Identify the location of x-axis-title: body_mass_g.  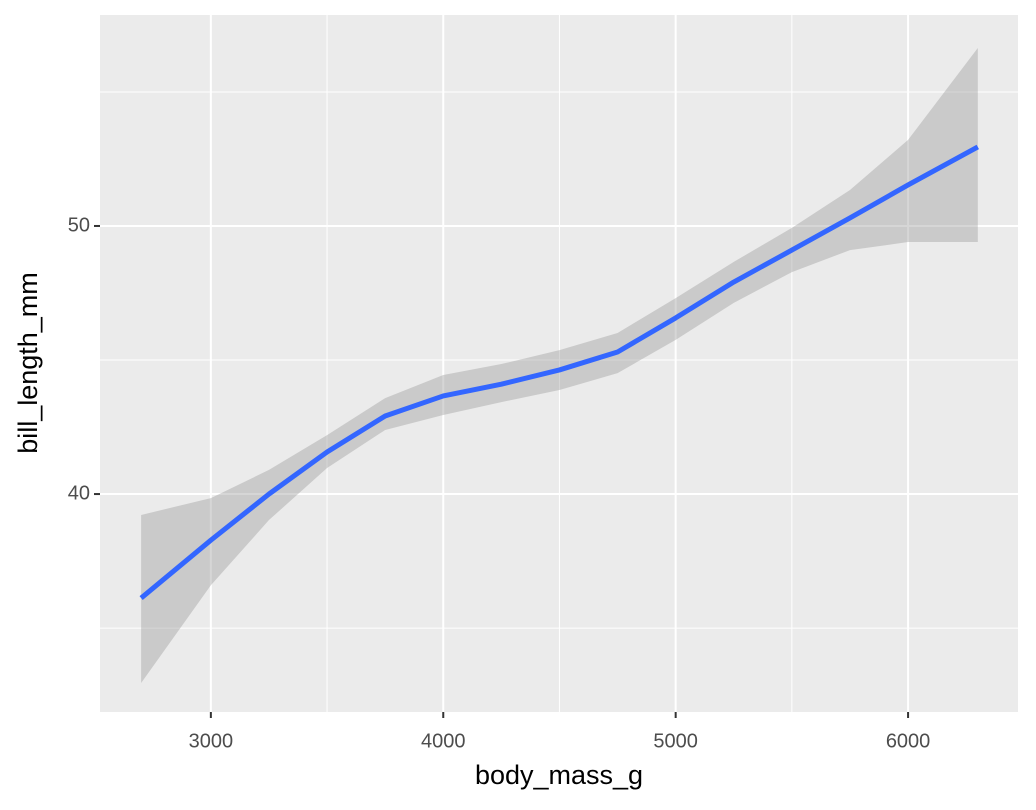
(559, 775).